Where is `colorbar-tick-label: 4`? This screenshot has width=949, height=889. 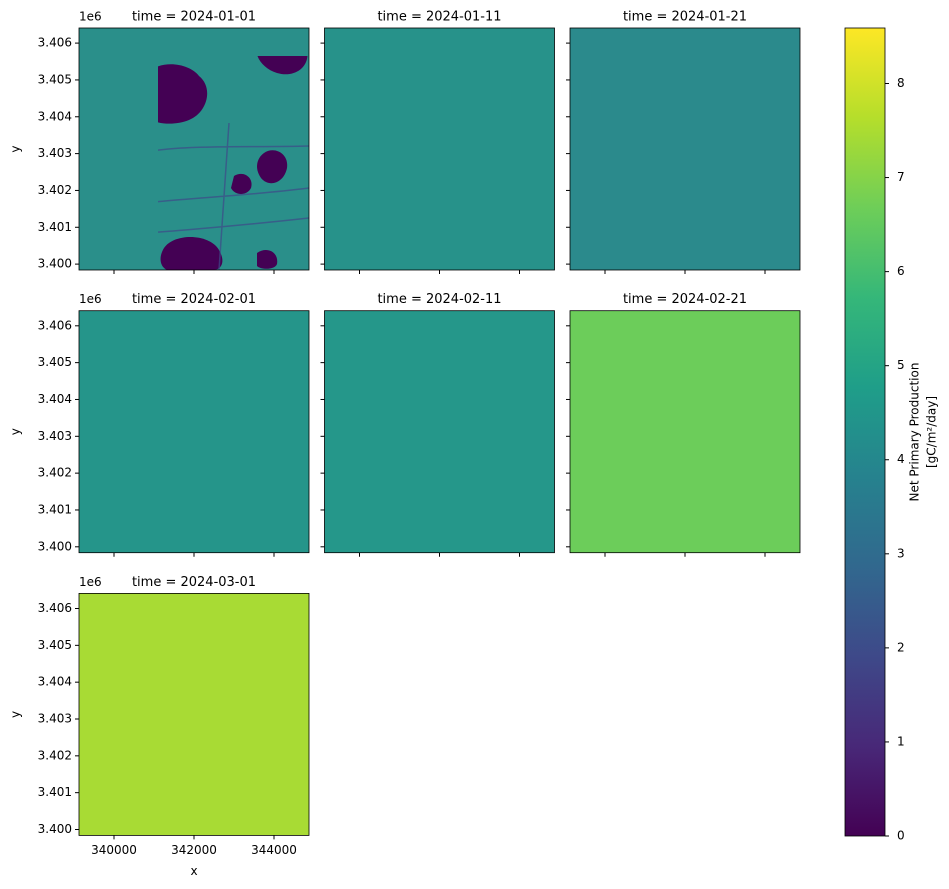 colorbar-tick-label: 4 is located at coordinates (901, 459).